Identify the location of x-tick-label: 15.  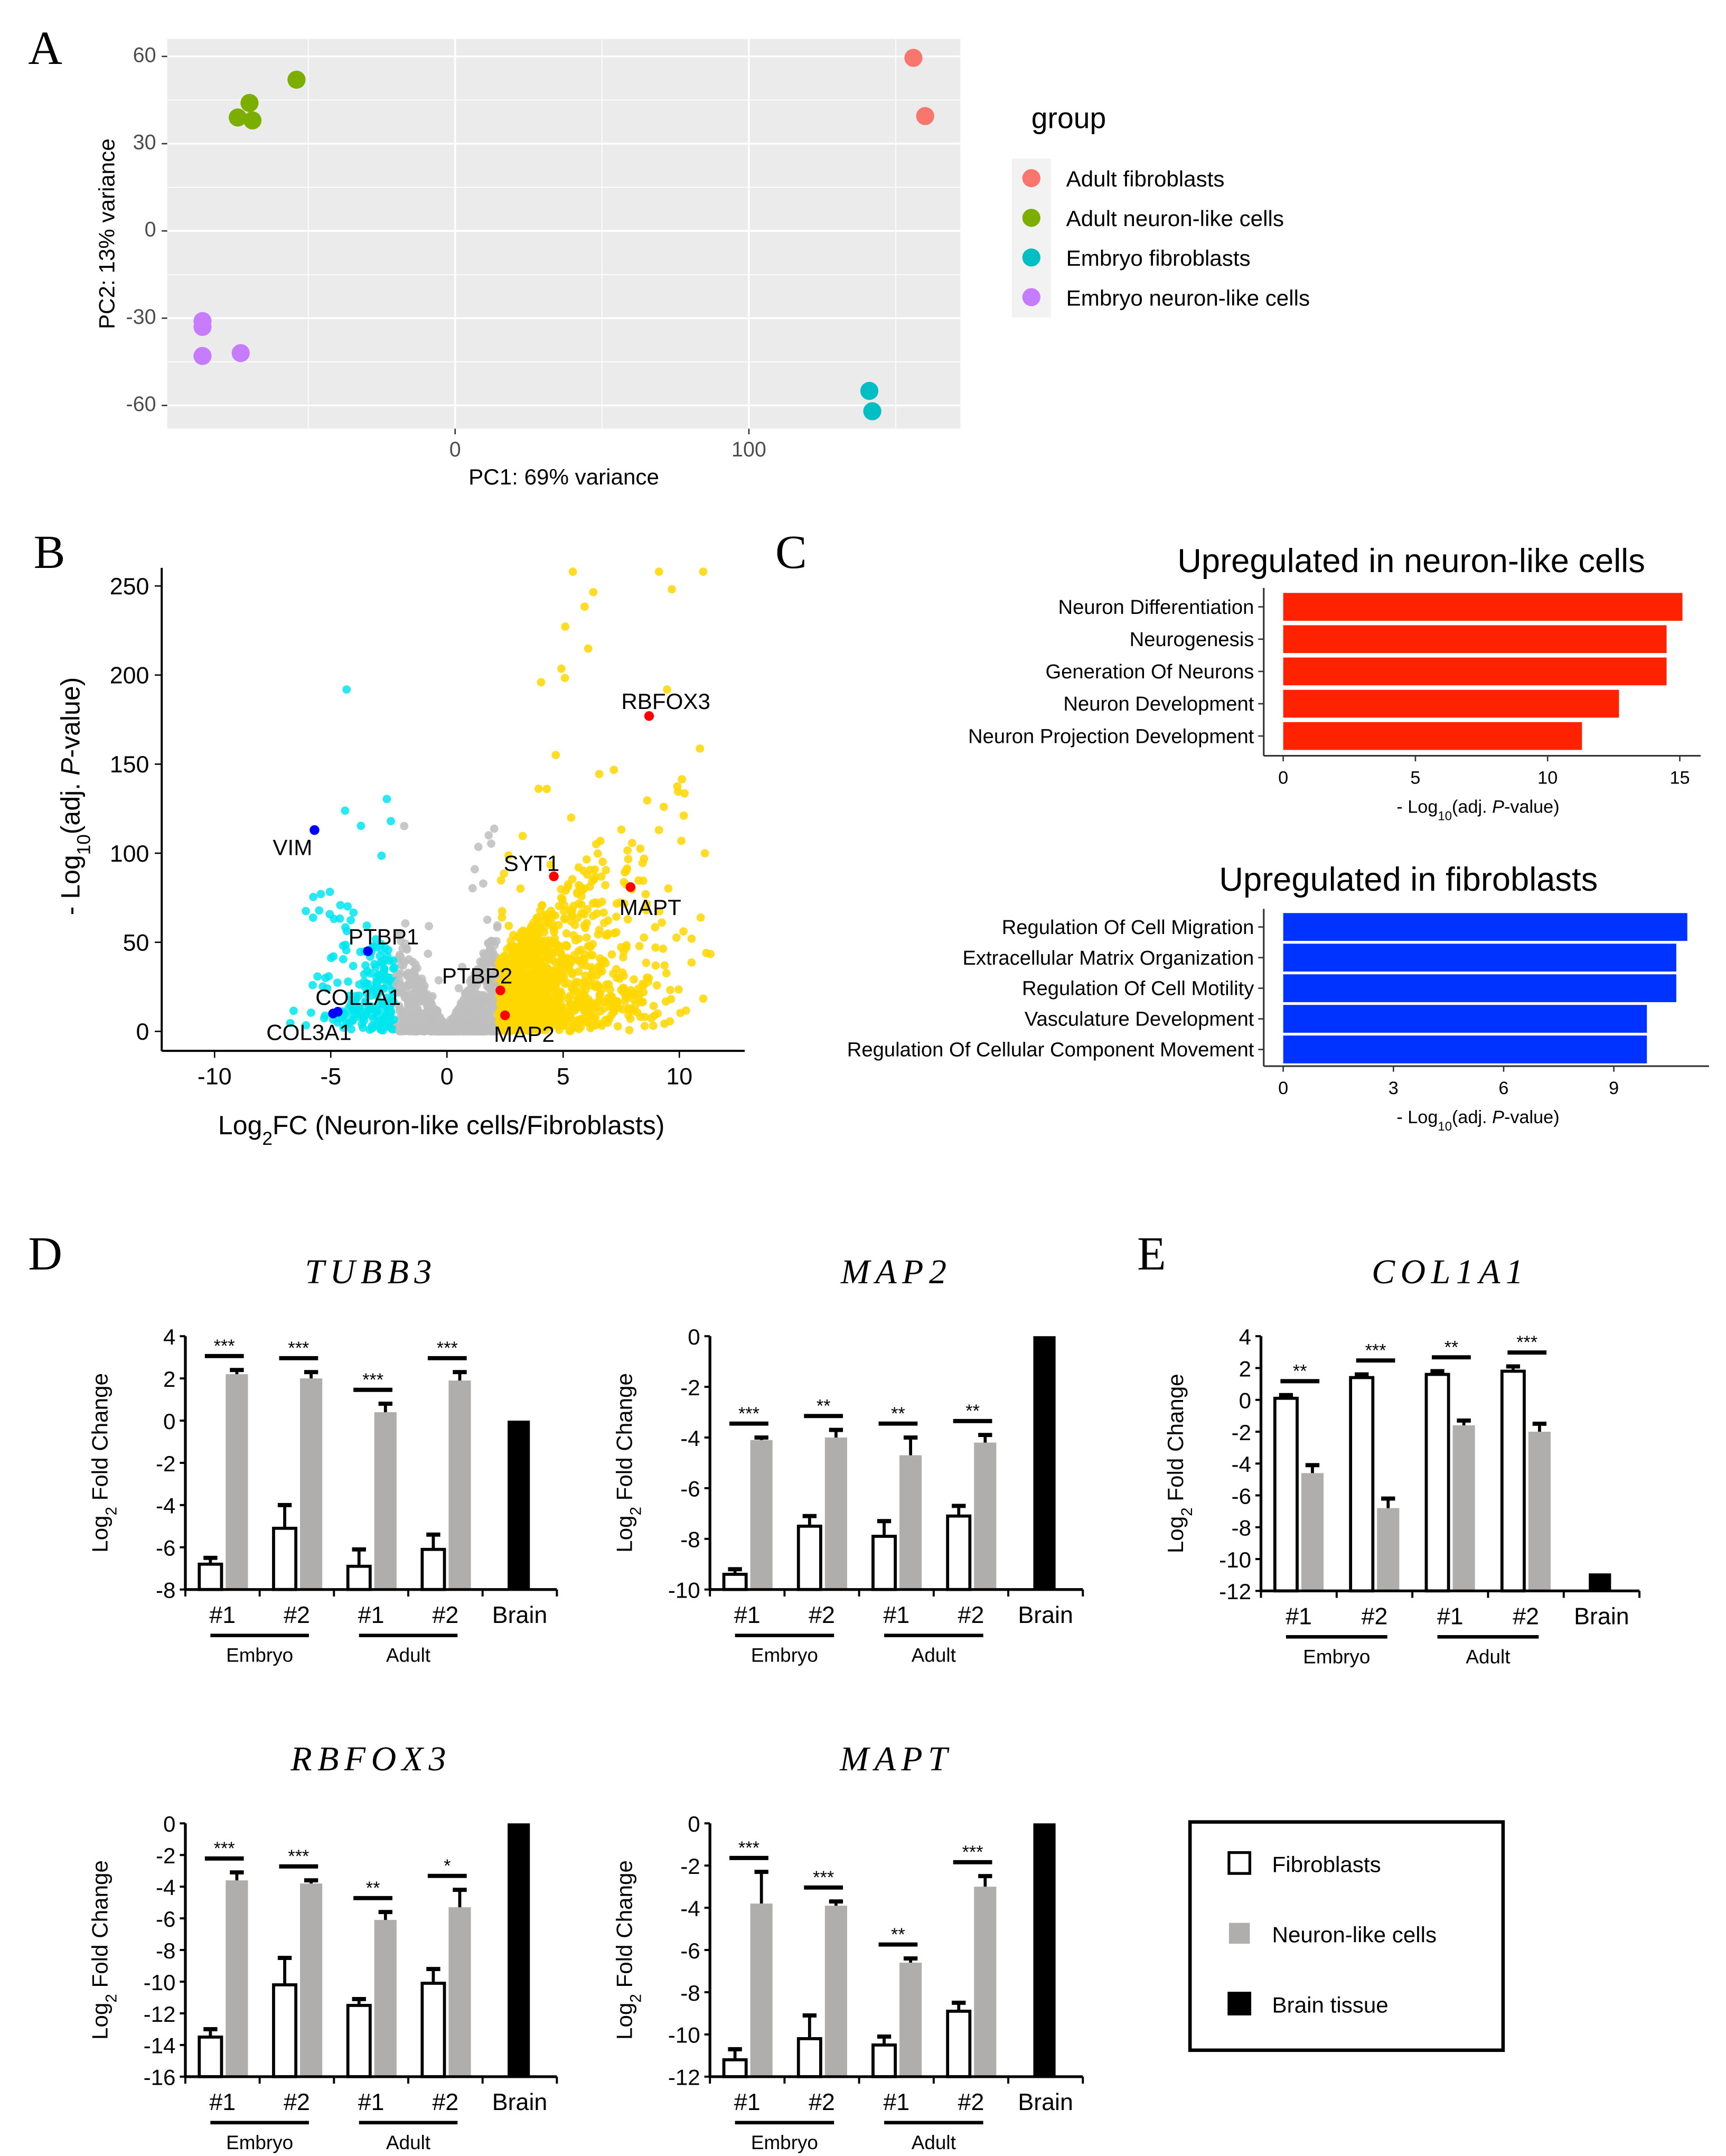
(1679, 778).